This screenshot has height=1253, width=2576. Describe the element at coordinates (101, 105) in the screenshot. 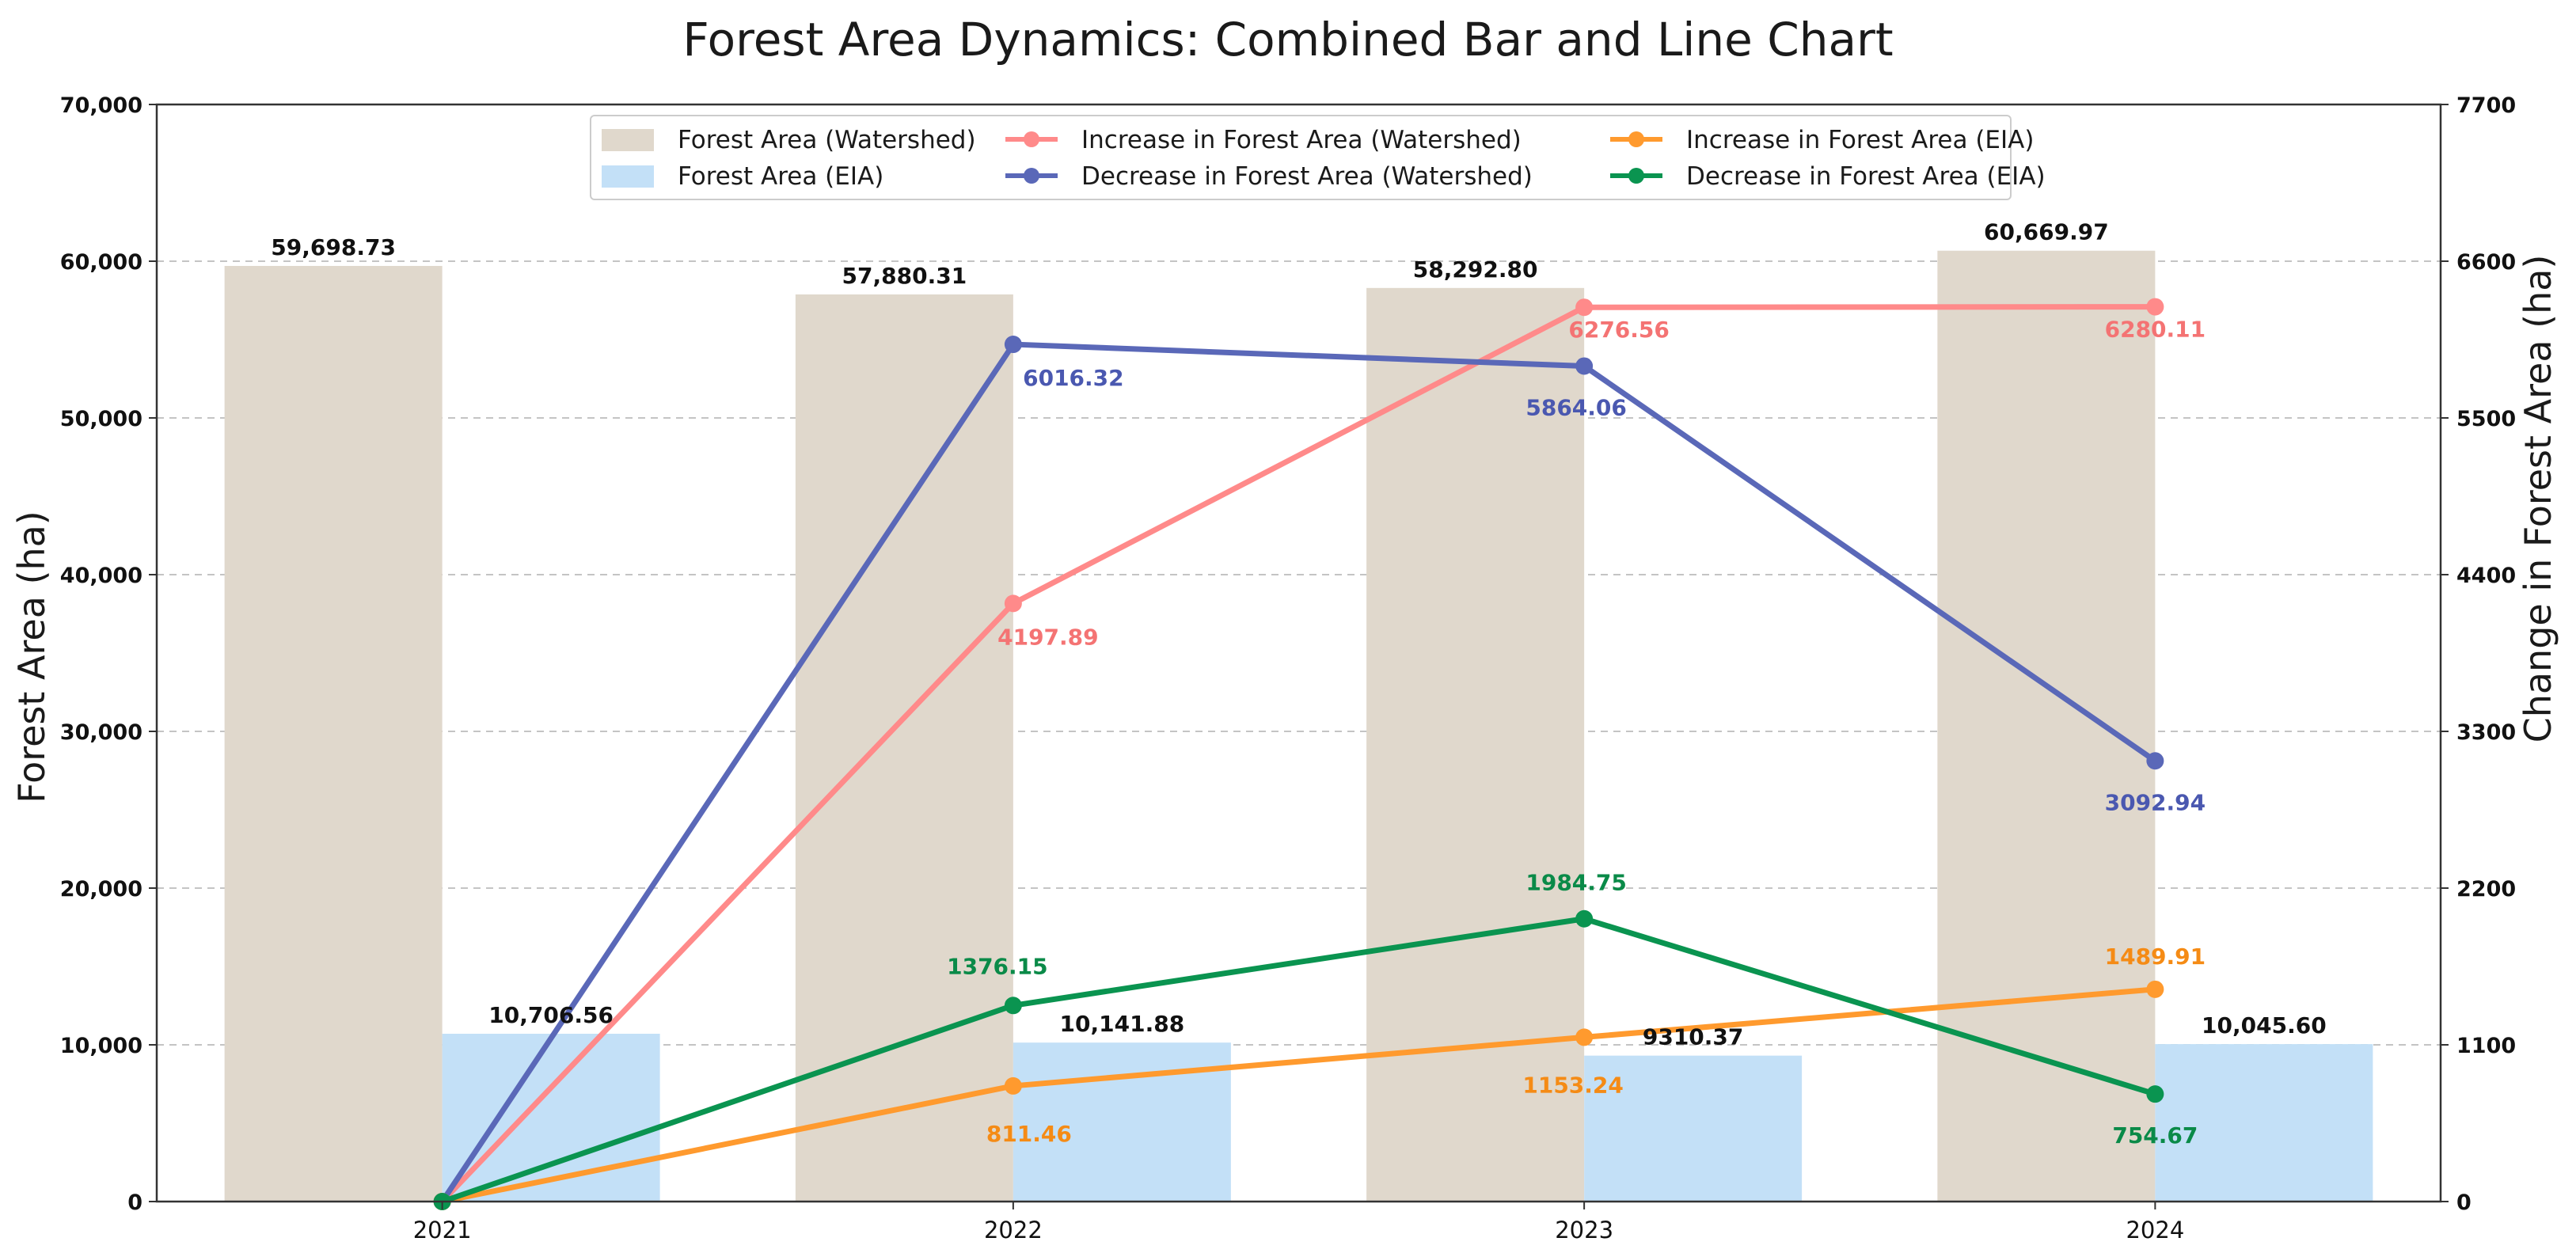

I see `y-left-tick-label: 70,000` at that location.